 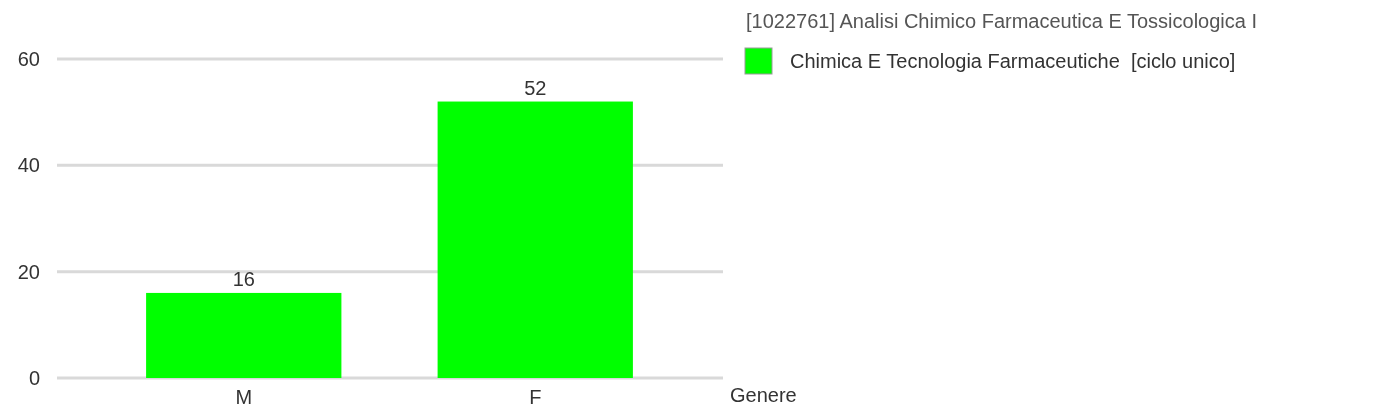 I want to click on y-tick-label: 0, so click(x=34, y=378).